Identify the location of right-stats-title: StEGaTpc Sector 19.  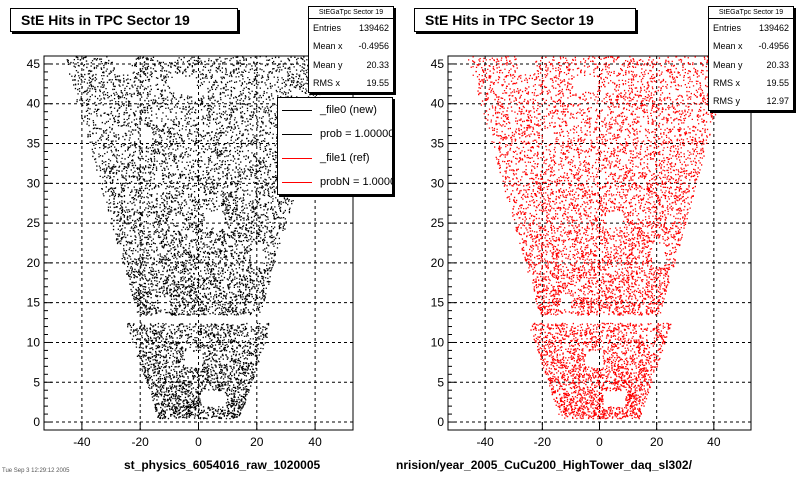
(751, 13).